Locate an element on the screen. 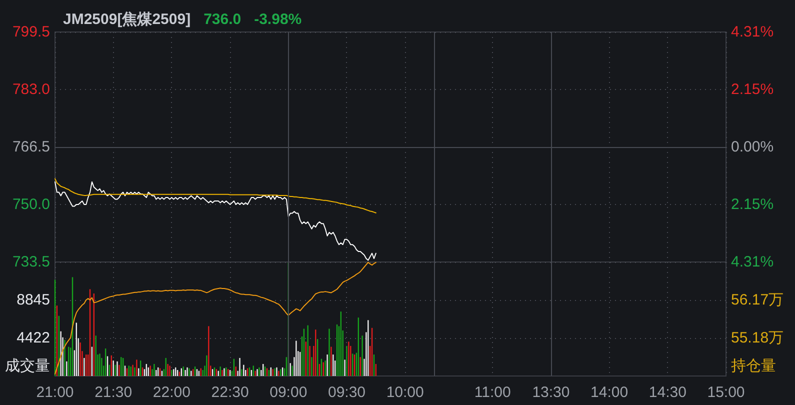  y-tick-label: 733.5 is located at coordinates (31, 262).